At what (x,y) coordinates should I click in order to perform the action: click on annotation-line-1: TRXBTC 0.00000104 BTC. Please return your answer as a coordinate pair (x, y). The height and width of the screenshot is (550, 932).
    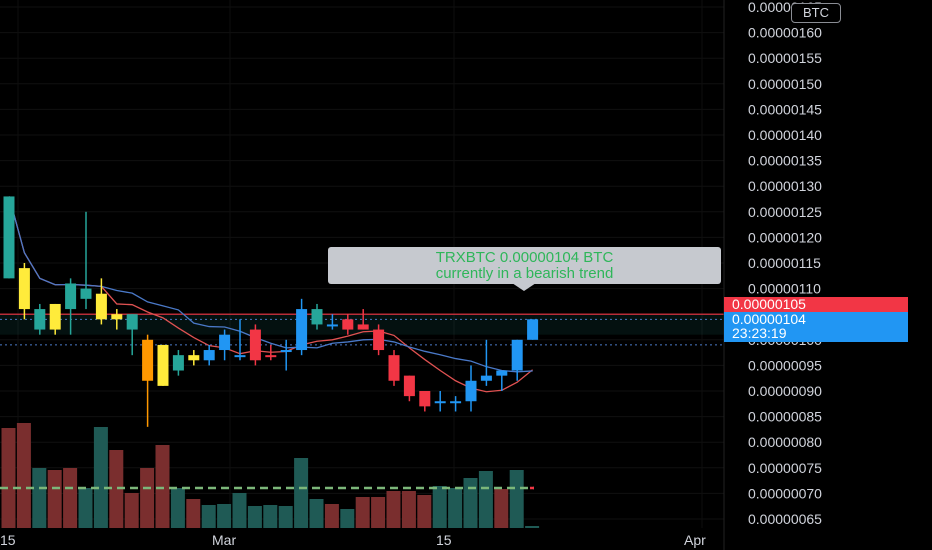
    Looking at the image, I should click on (524, 257).